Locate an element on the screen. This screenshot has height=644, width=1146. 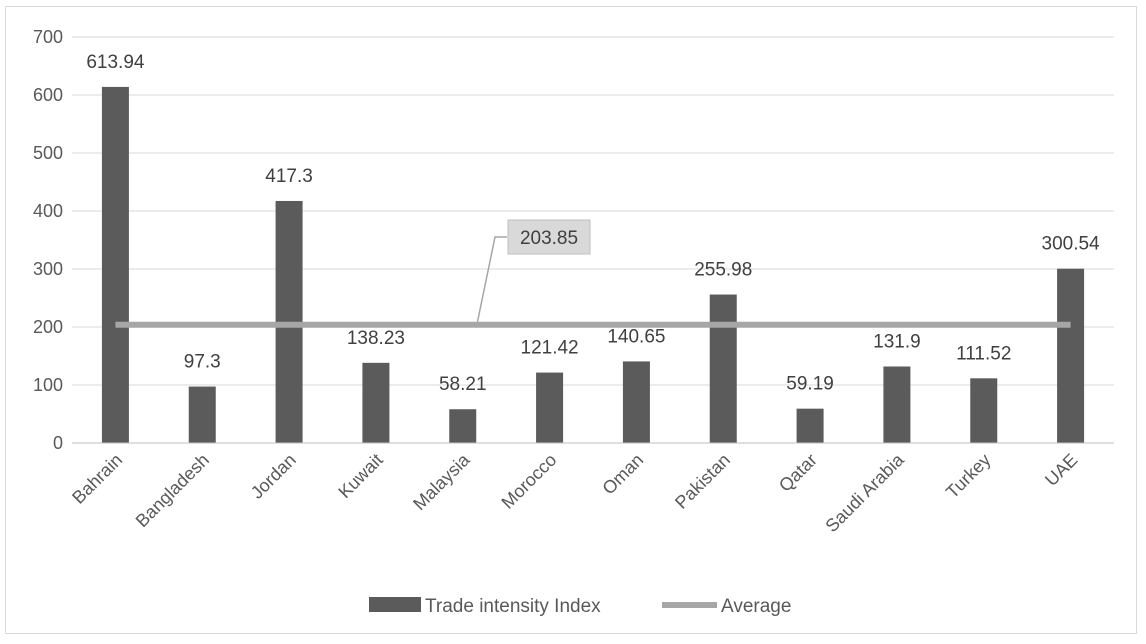
data-label: 59.19 is located at coordinates (810, 384).